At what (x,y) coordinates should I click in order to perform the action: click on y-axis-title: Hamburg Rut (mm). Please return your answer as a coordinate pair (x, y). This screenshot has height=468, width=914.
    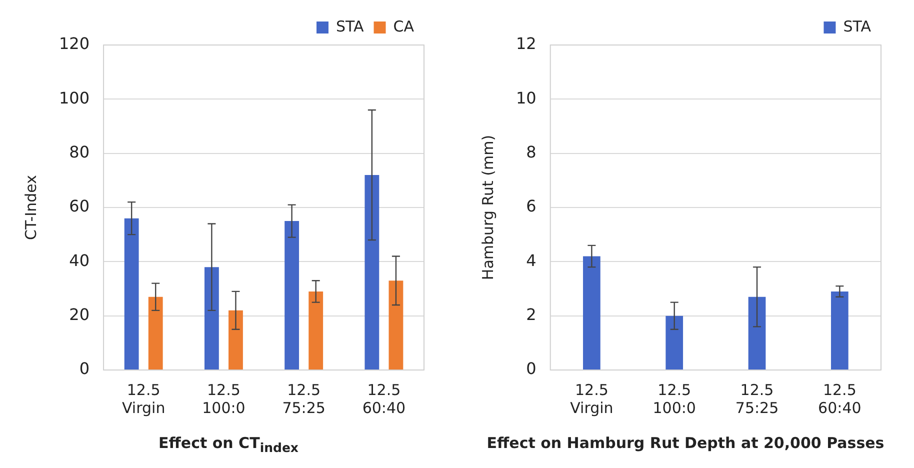
    Looking at the image, I should click on (487, 207).